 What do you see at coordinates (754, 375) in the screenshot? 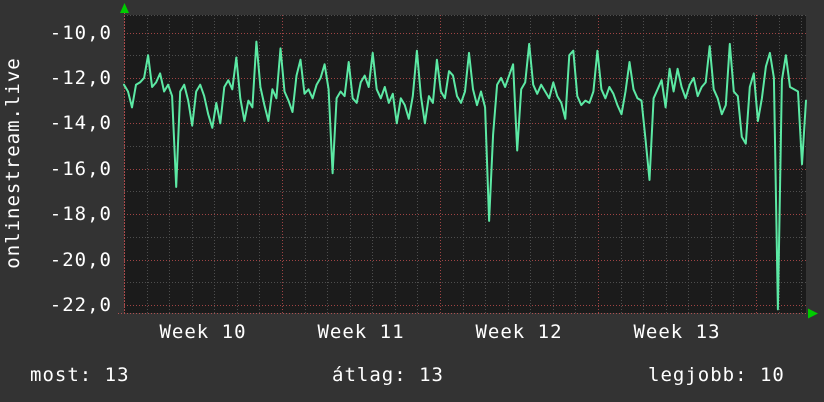
I see `stat-legjobb-space` at bounding box center [754, 375].